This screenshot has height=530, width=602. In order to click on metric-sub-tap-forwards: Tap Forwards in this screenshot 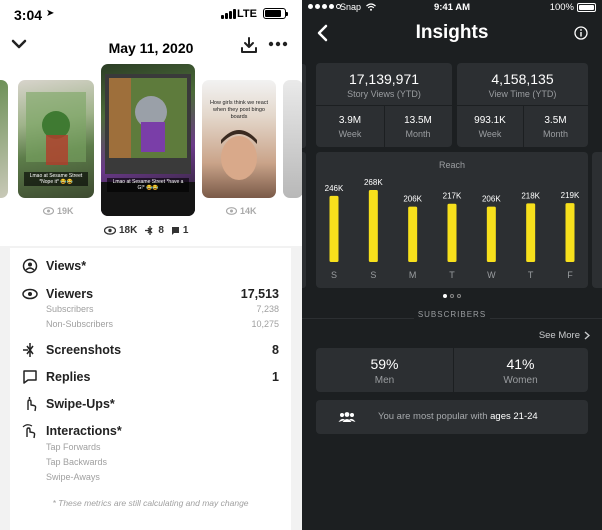, I will do `click(162, 449)`.